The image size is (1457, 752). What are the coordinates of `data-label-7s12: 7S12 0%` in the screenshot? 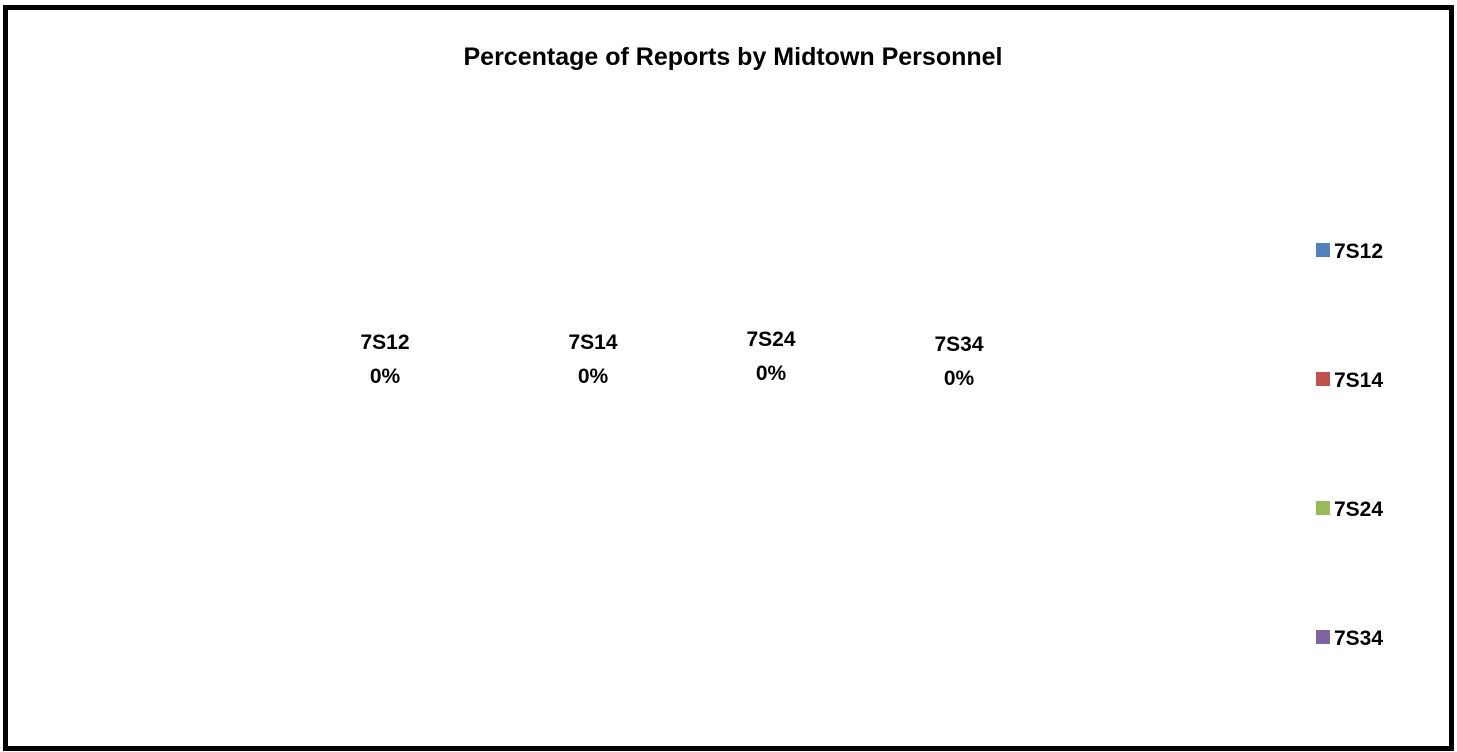 It's located at (384, 359).